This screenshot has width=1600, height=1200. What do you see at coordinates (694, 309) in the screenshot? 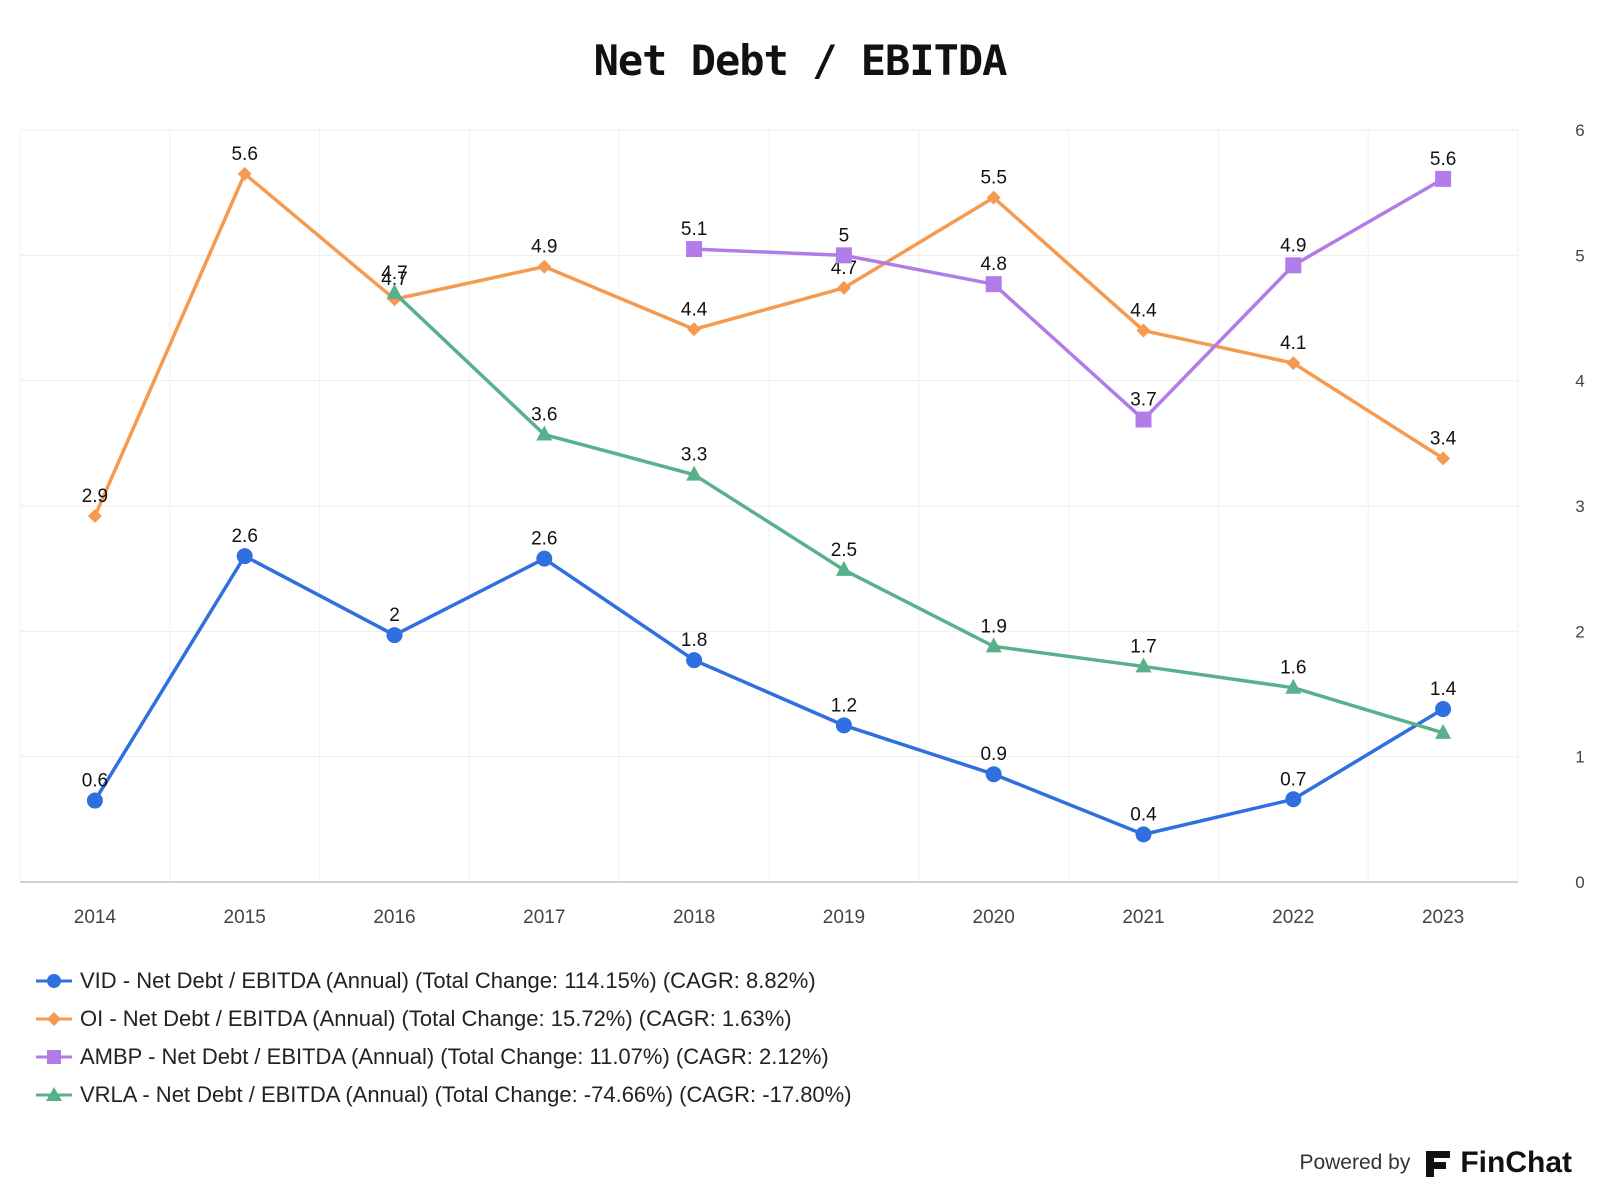
I see `data-label: 4.4` at bounding box center [694, 309].